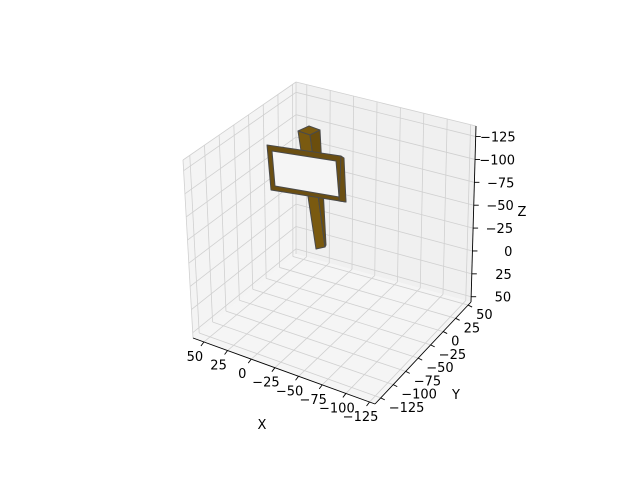 The image size is (640, 485). I want to click on y-tick-label: −50, so click(439, 368).